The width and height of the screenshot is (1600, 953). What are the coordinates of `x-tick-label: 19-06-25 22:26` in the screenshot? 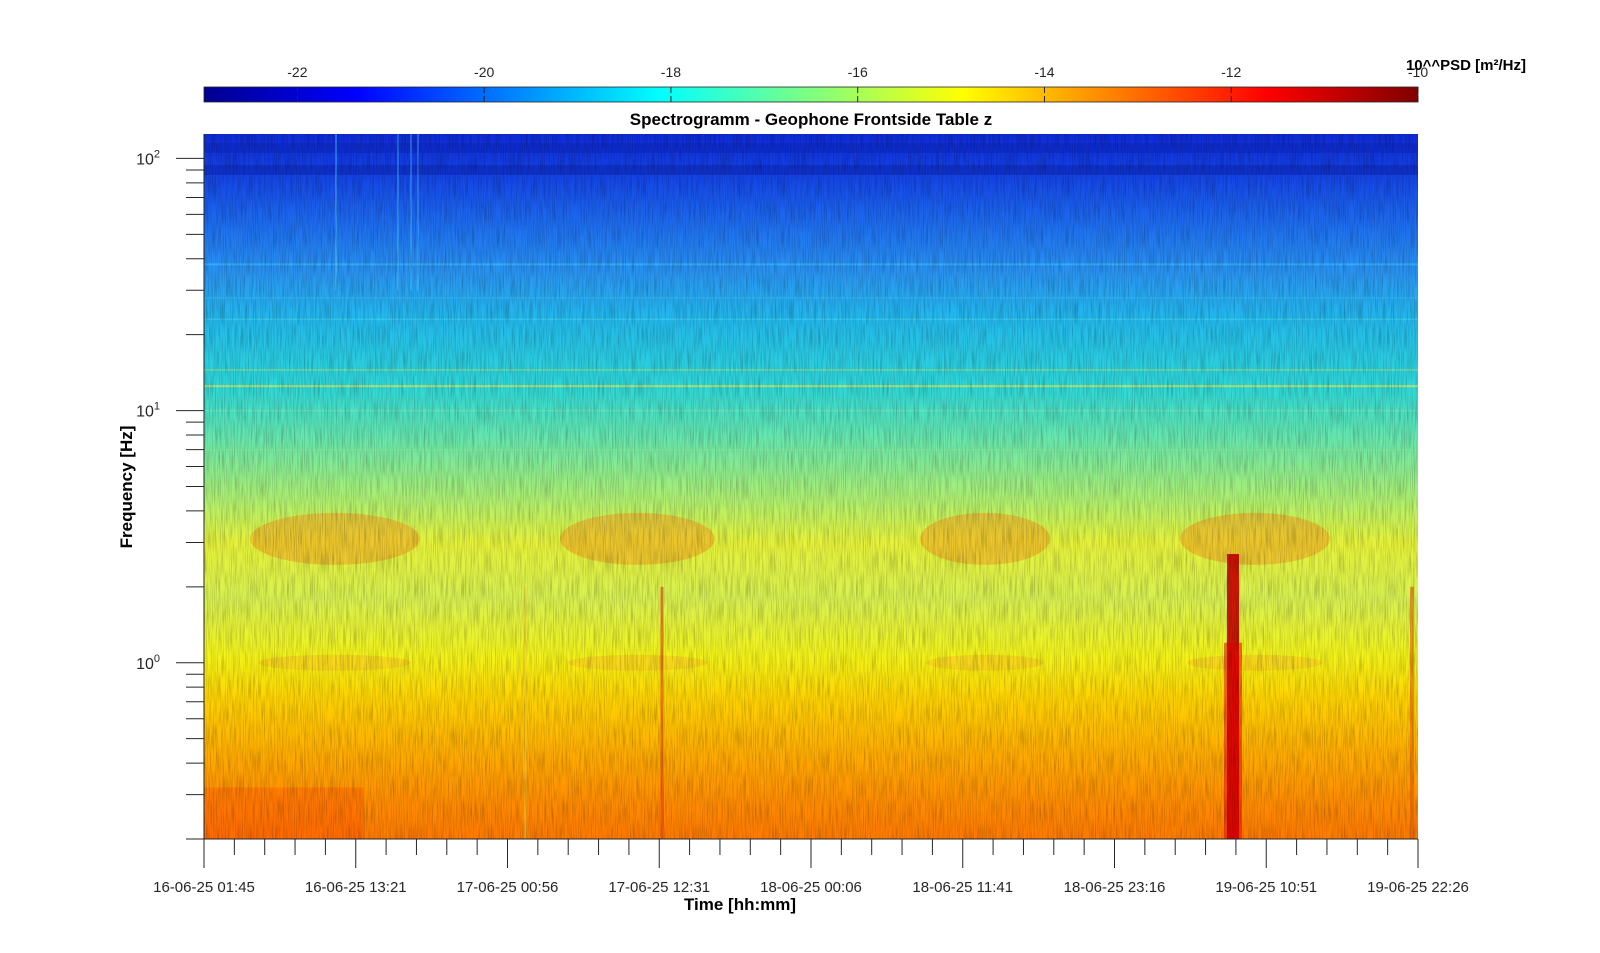 It's located at (1418, 887).